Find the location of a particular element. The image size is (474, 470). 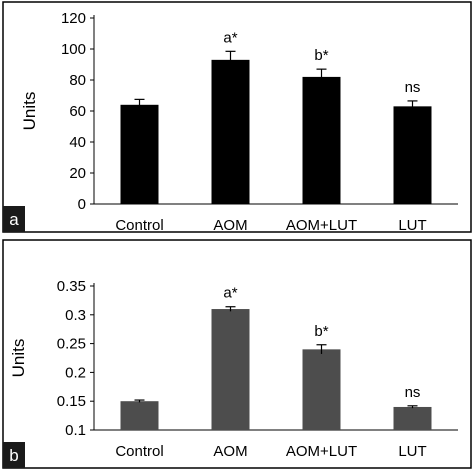

panel-a-letter-badge is located at coordinates (14, 219).